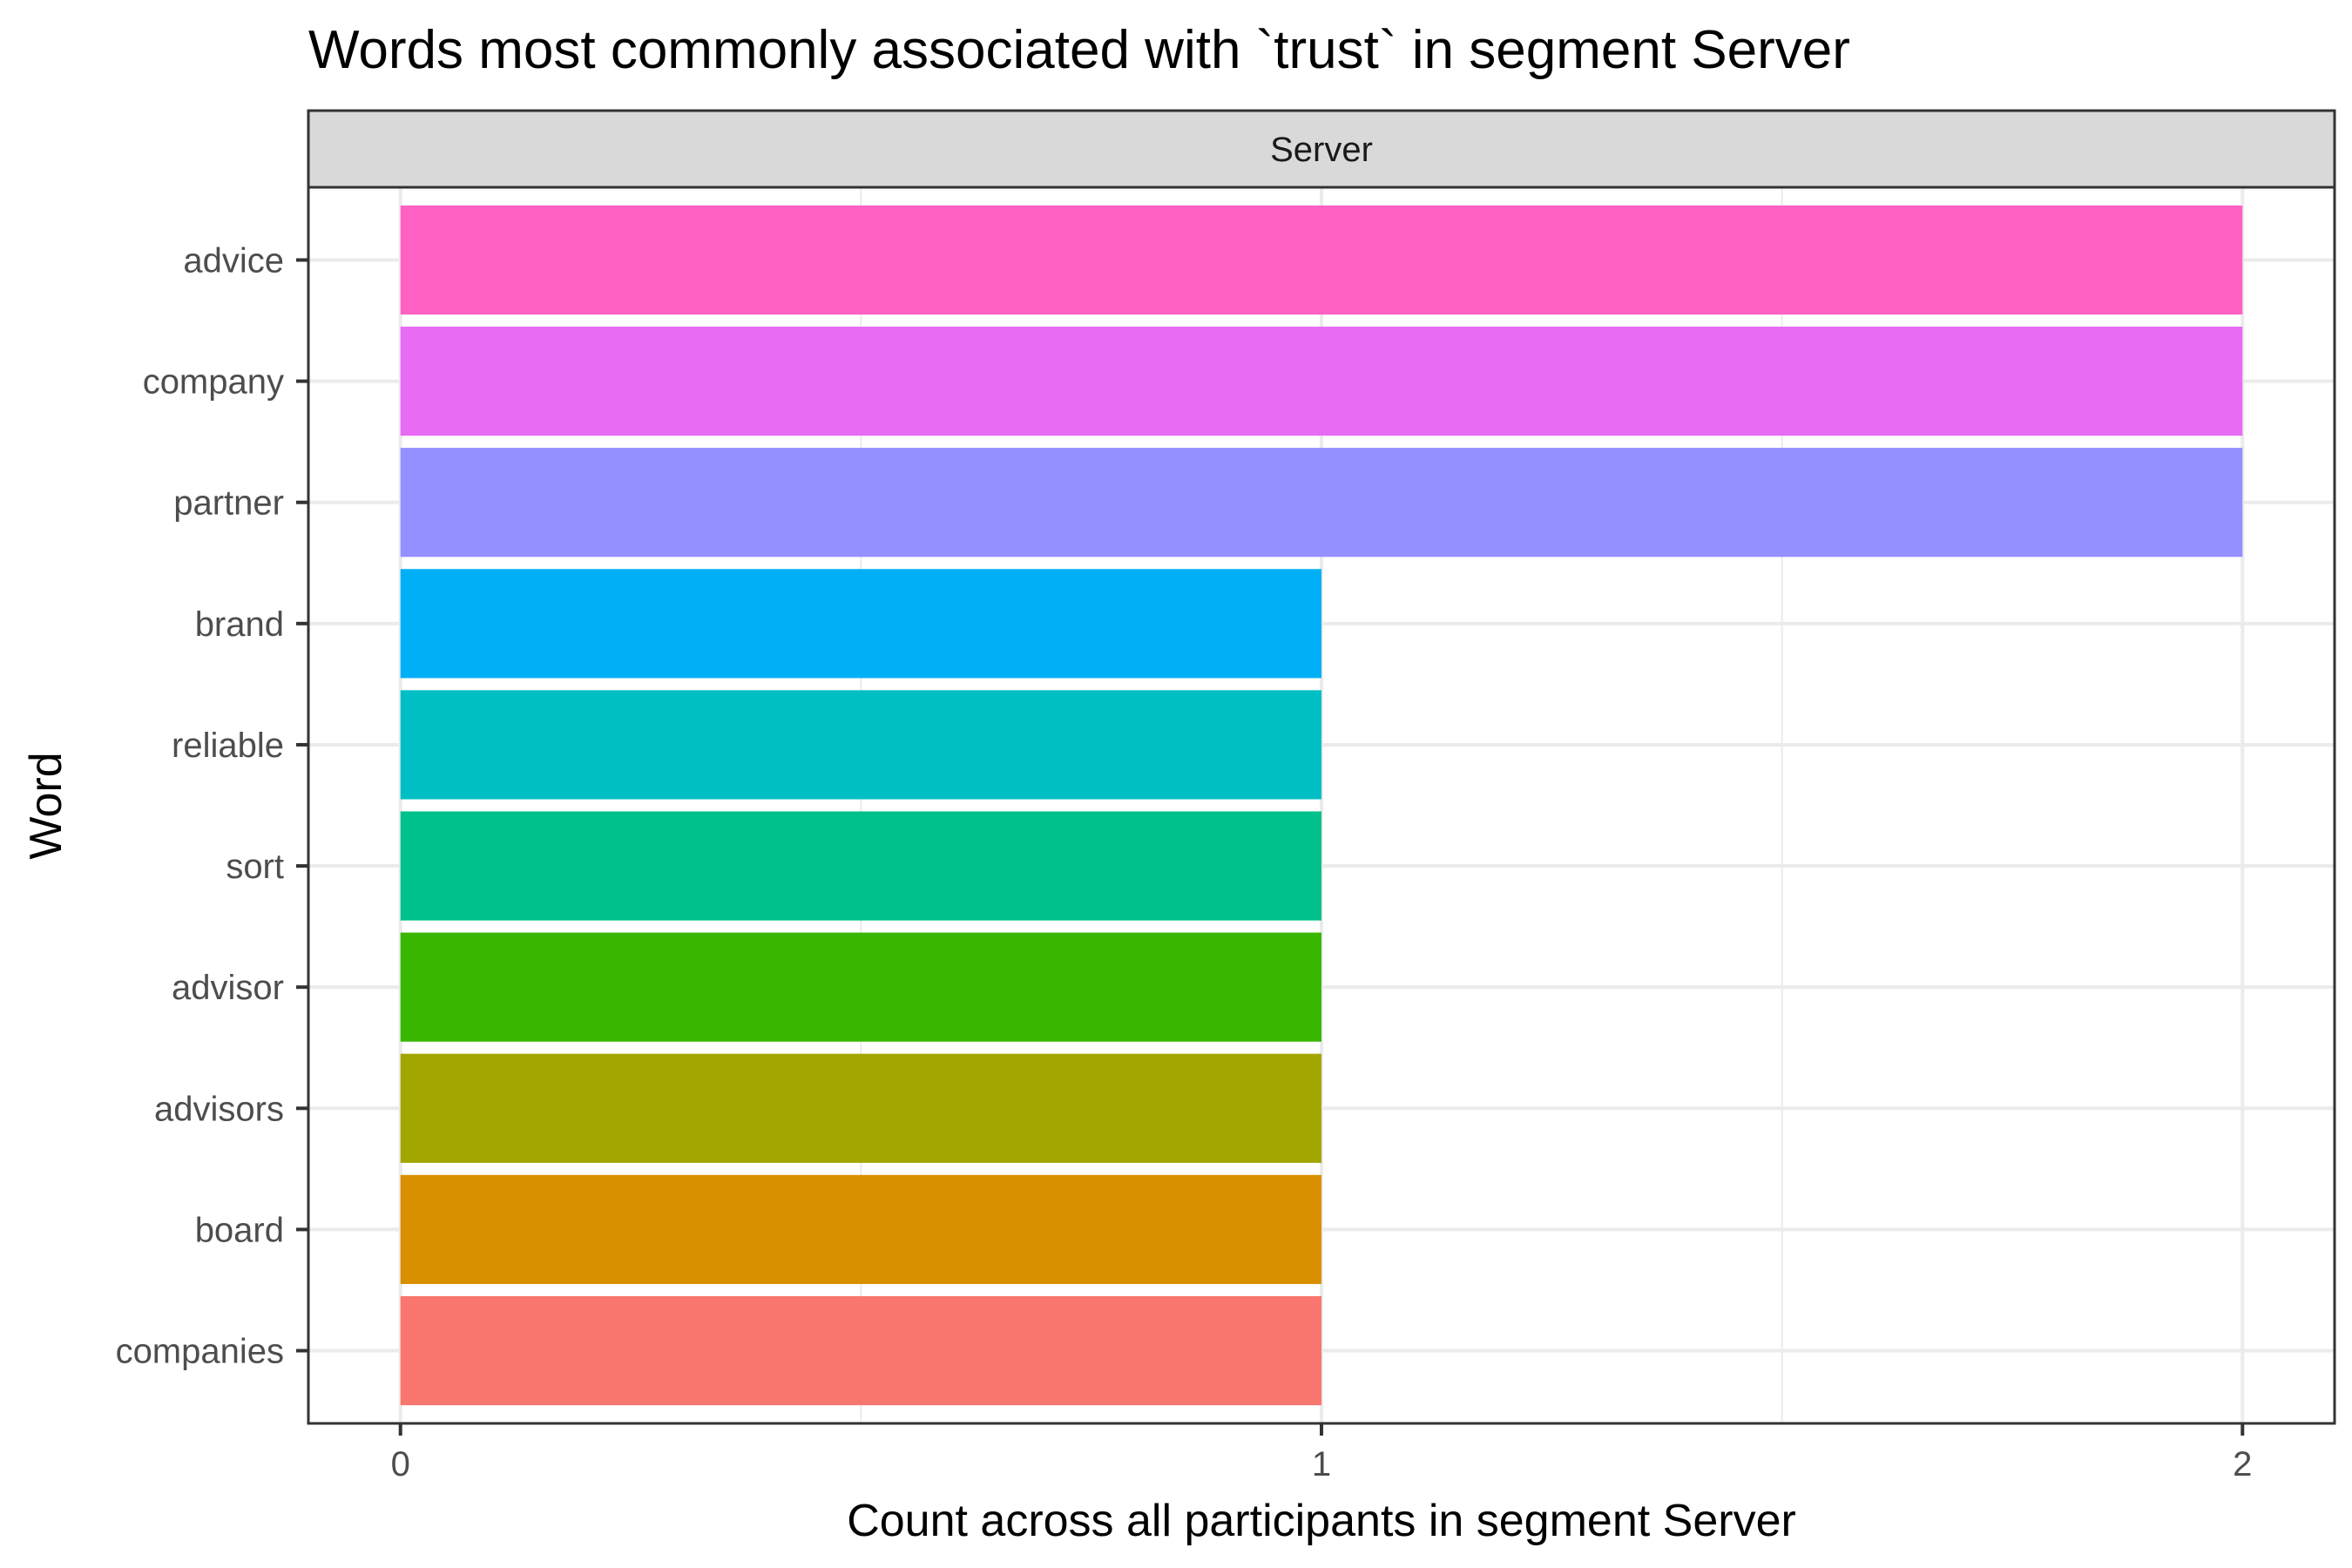 The image size is (2352, 1568). What do you see at coordinates (1321, 260) in the screenshot?
I see `bar-advice` at bounding box center [1321, 260].